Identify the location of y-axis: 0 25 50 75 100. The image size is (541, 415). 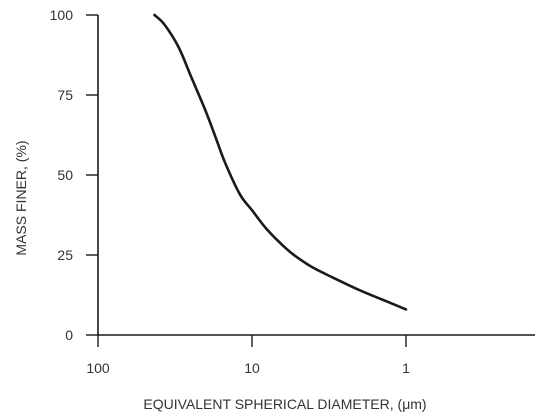
(74, 175).